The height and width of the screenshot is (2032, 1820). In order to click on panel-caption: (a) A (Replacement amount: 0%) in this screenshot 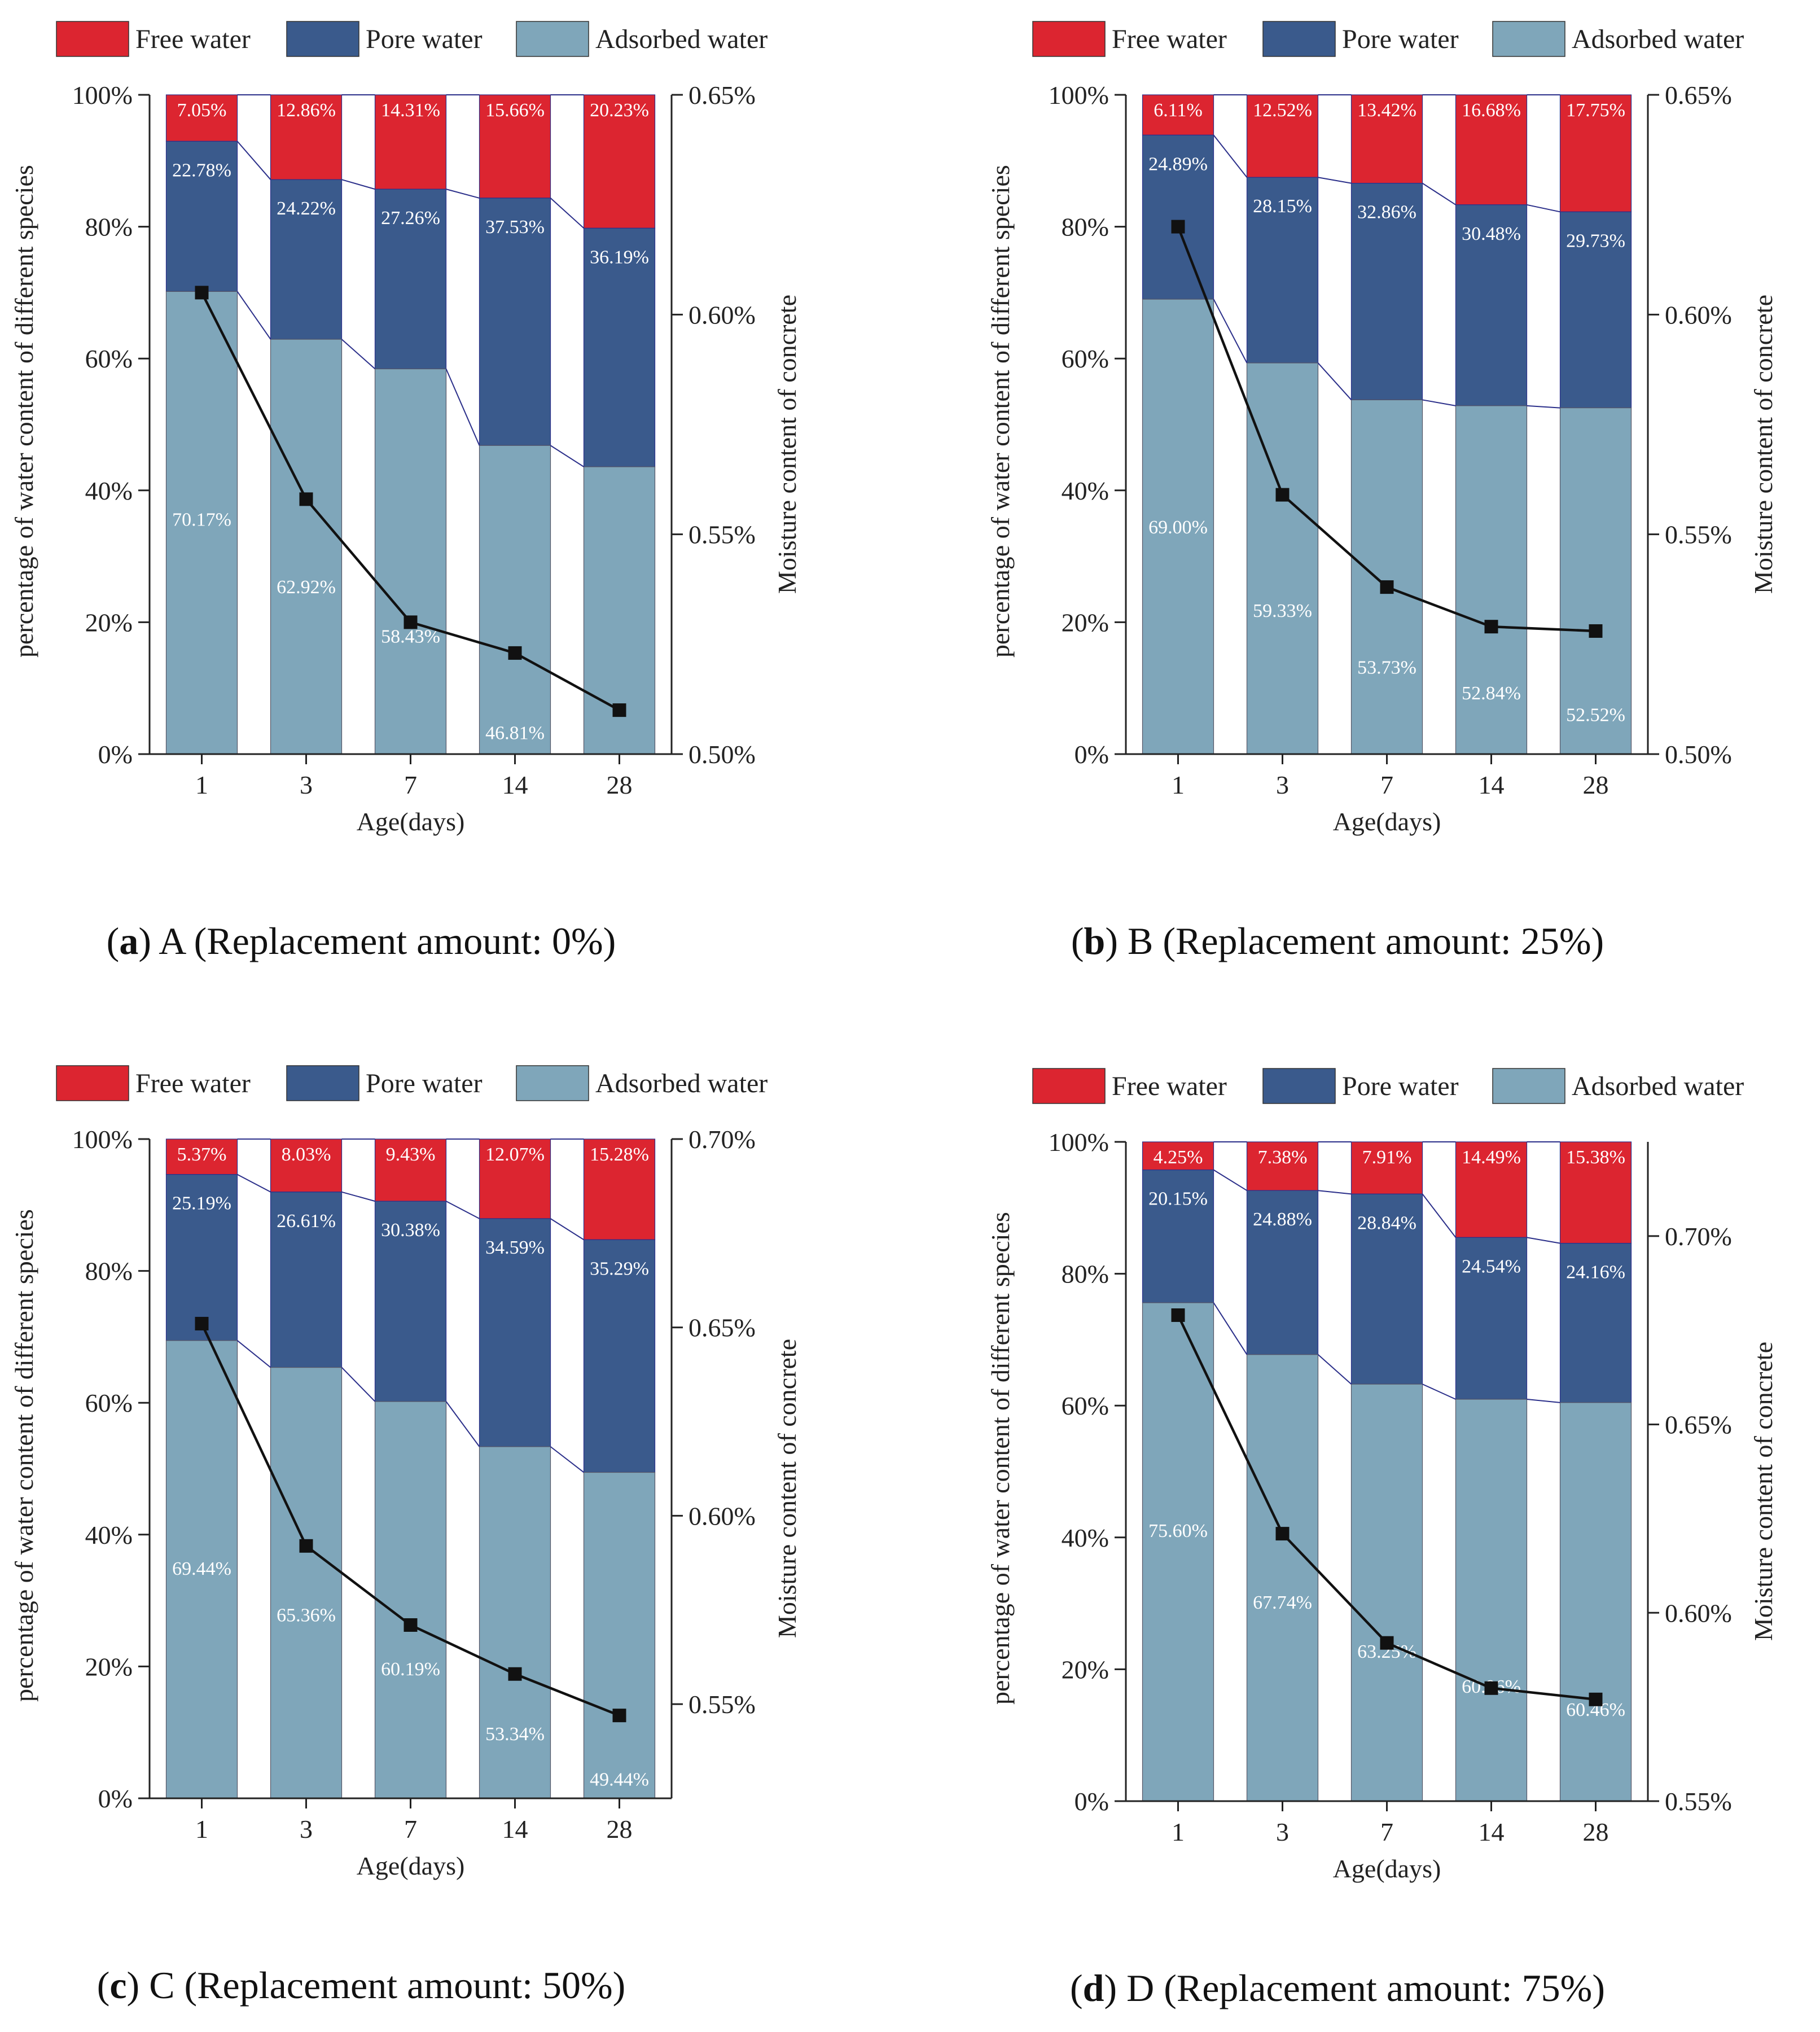, I will do `click(362, 940)`.